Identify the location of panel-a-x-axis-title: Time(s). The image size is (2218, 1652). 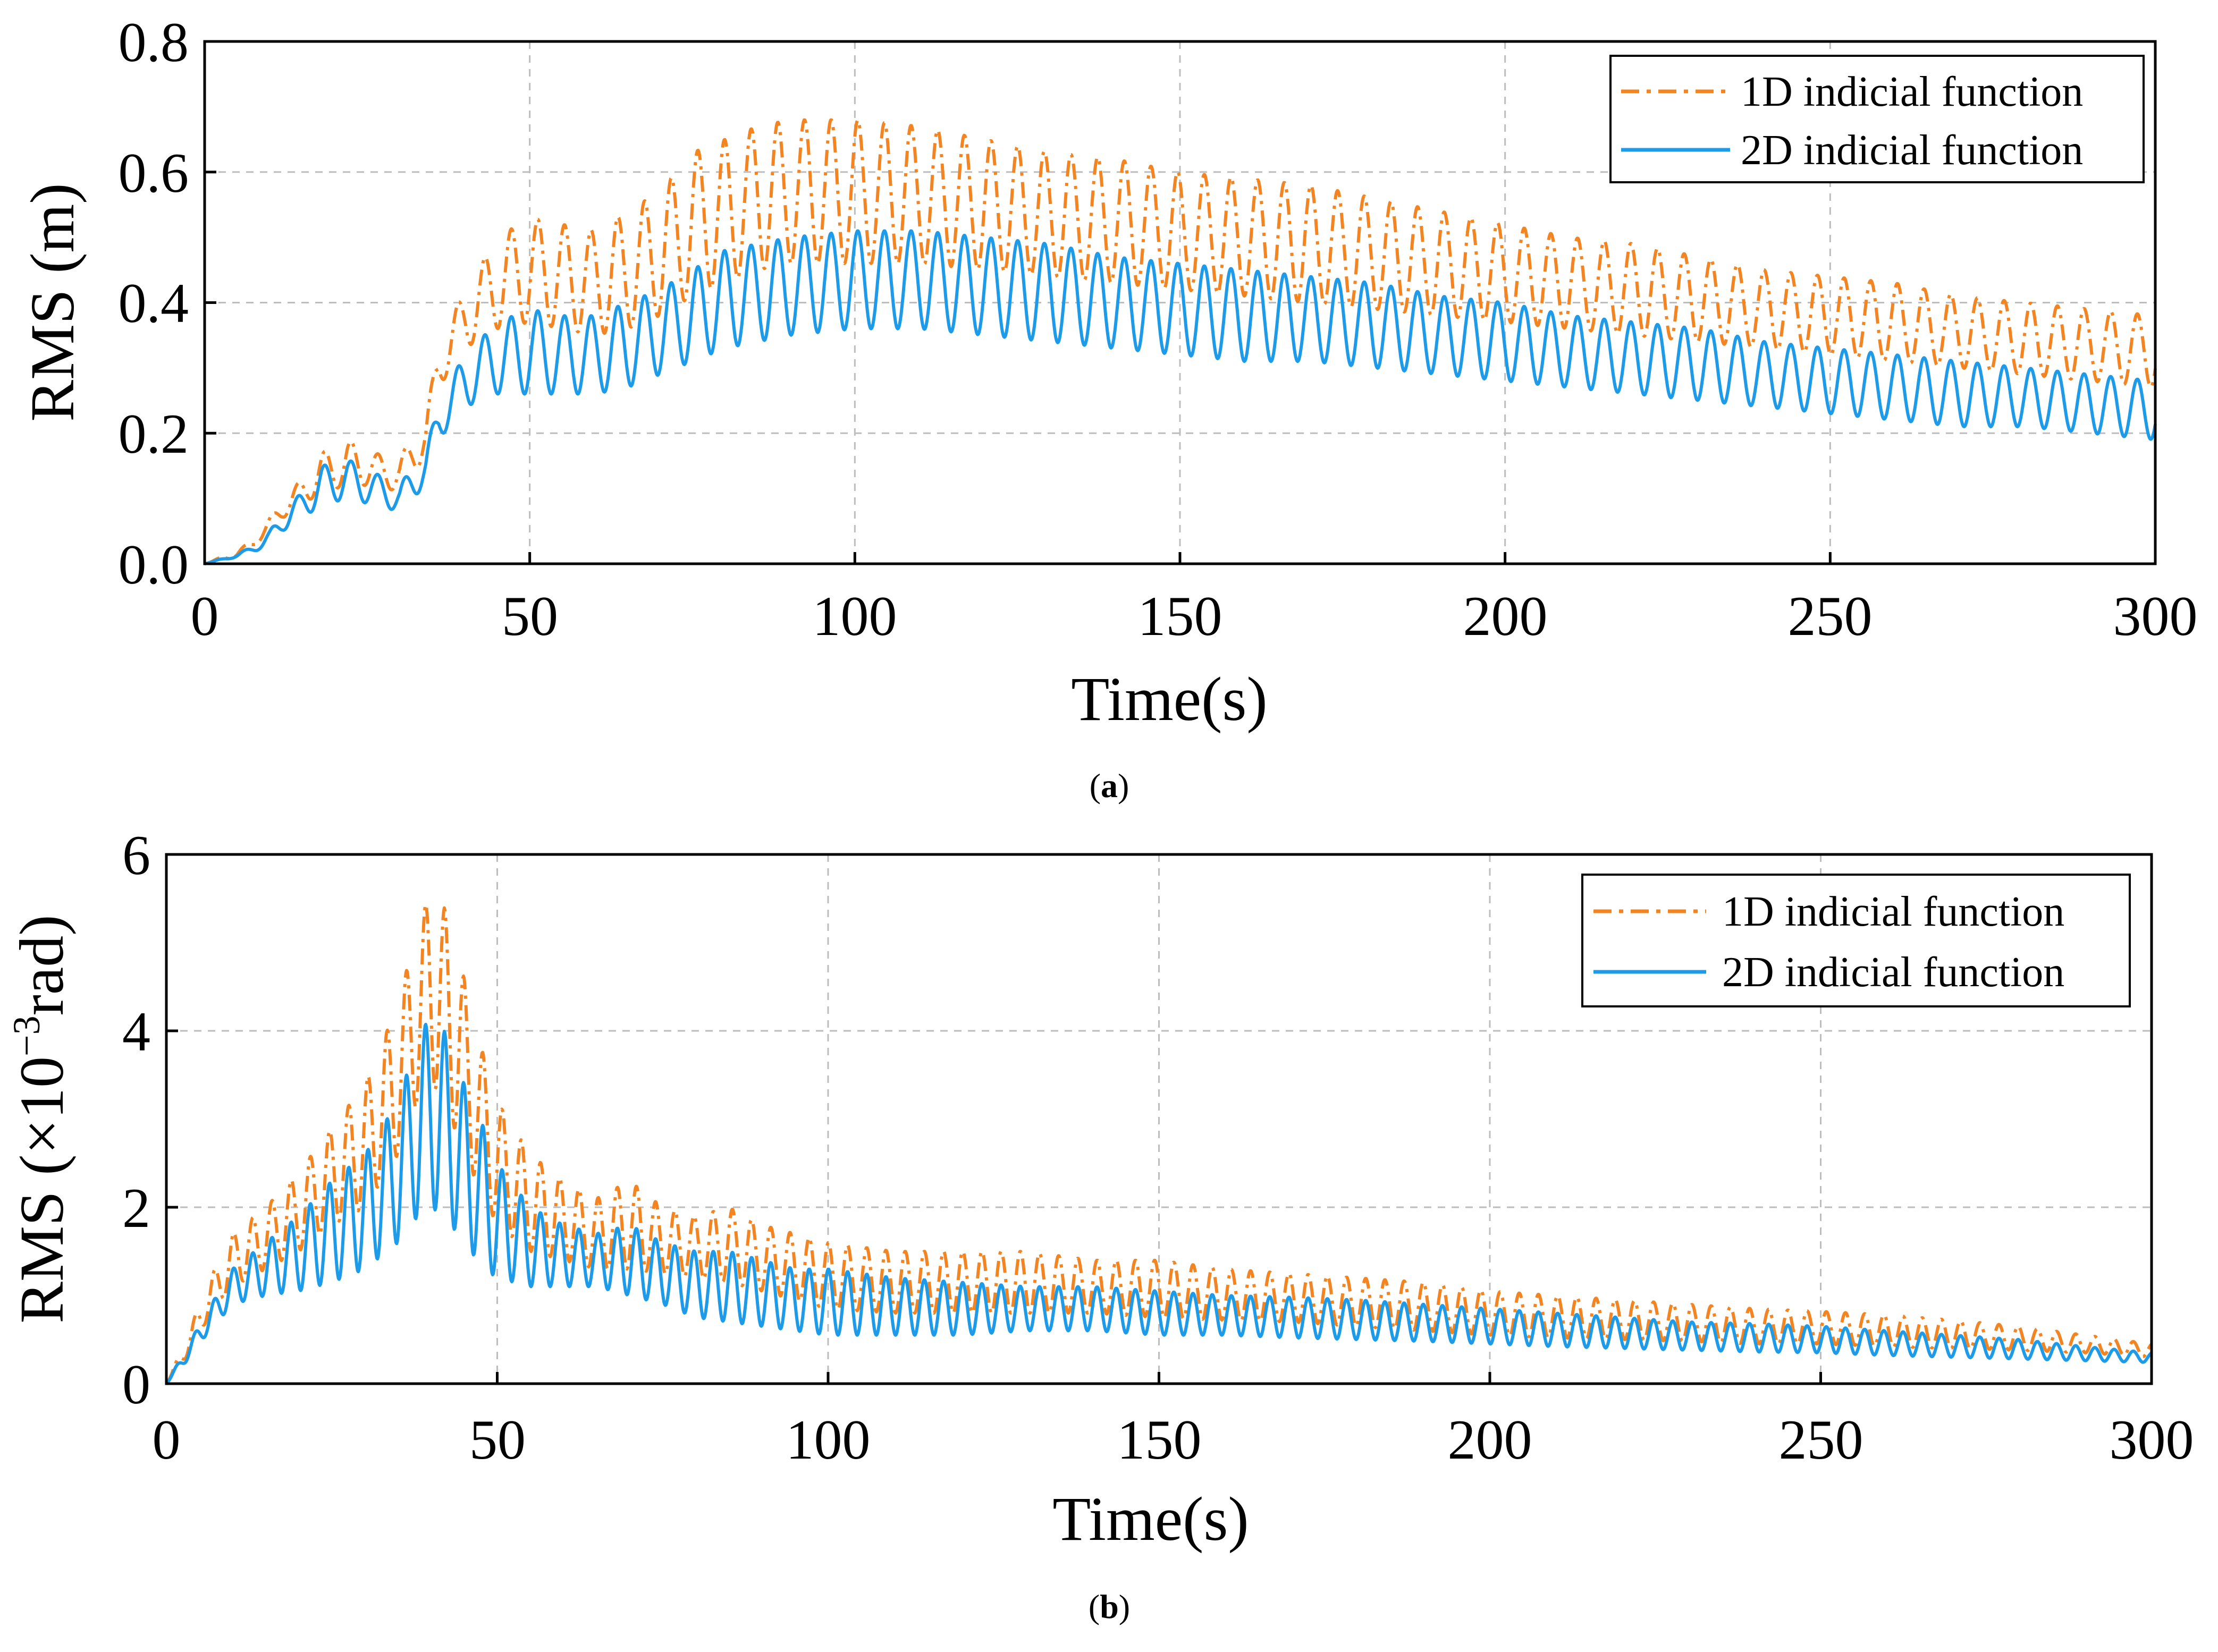
(1169, 699).